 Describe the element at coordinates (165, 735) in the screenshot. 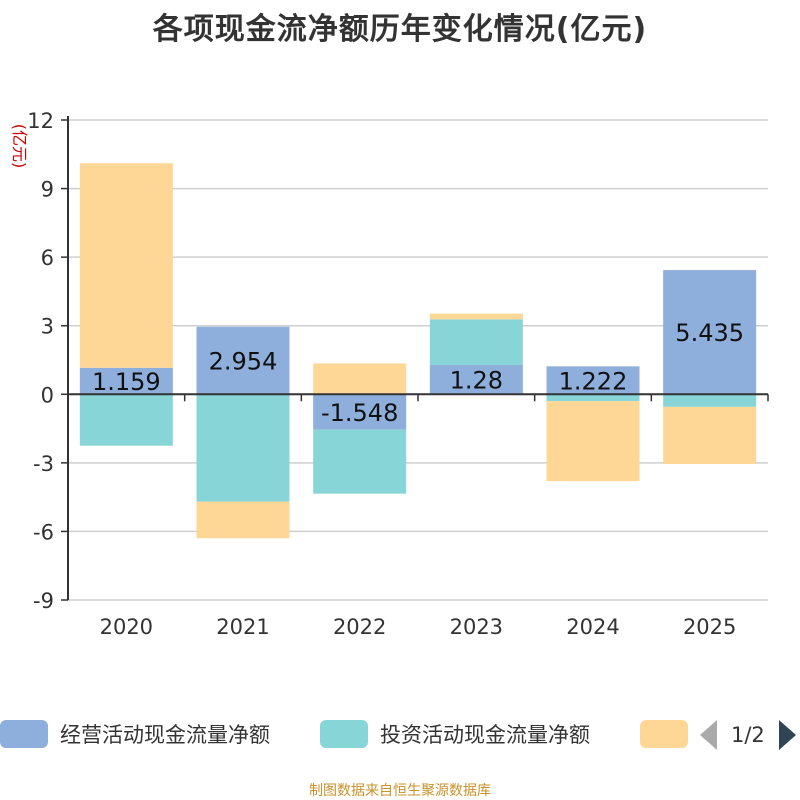

I see `legend-label-operating: 经营活动现金流量净额` at that location.